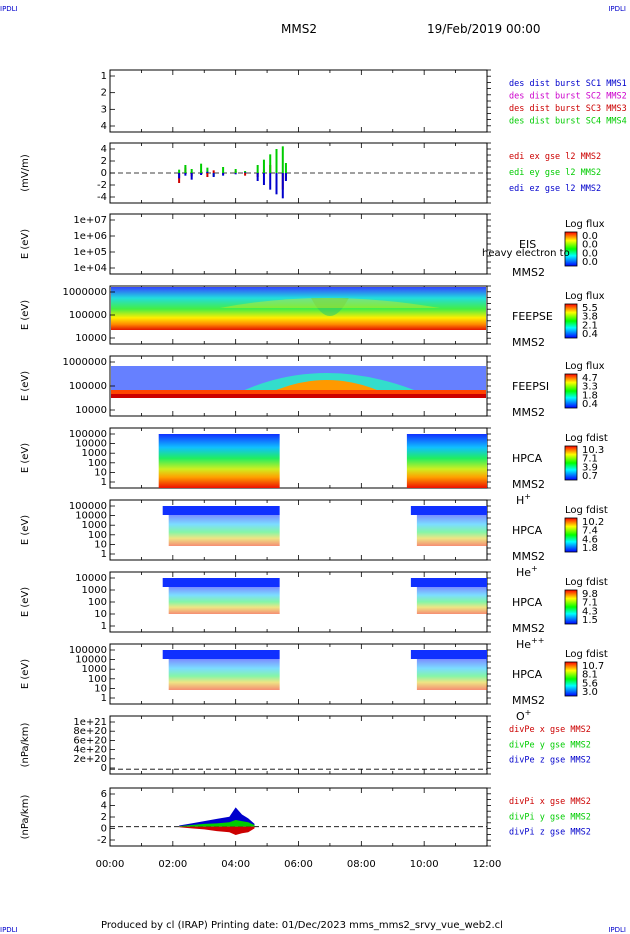 This screenshot has height=934, width=630. I want to click on species-charge: +, so click(528, 712).